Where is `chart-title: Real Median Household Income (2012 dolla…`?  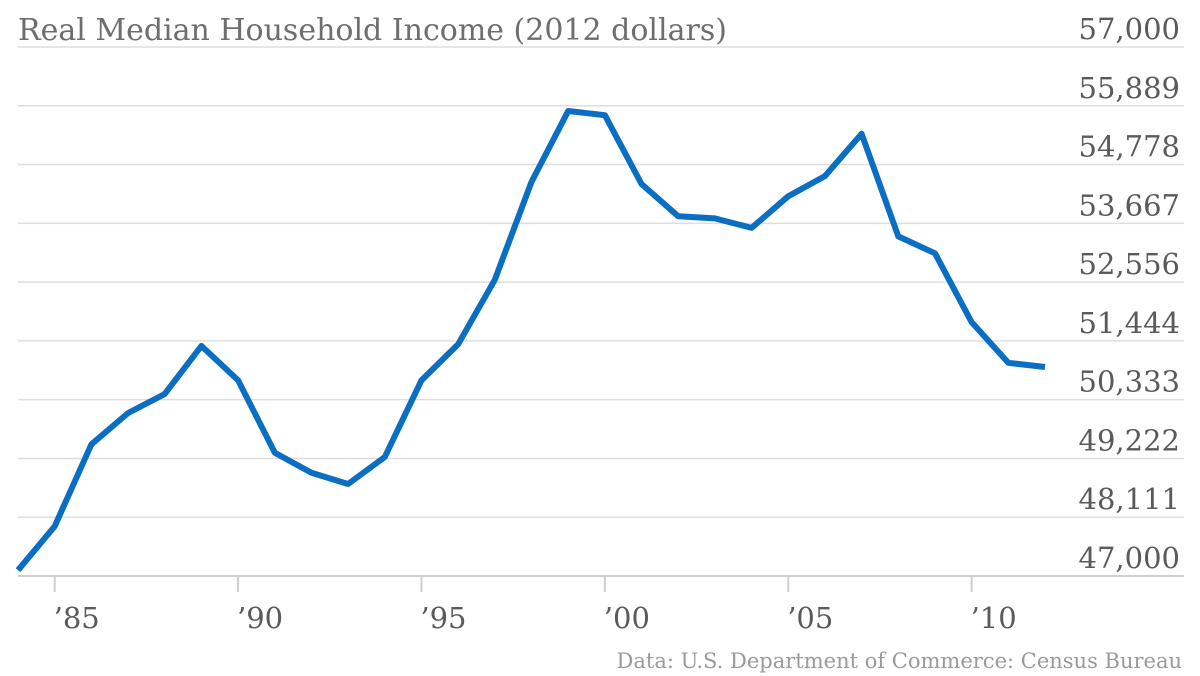 chart-title: Real Median Household Income (2012 dolla… is located at coordinates (372, 30).